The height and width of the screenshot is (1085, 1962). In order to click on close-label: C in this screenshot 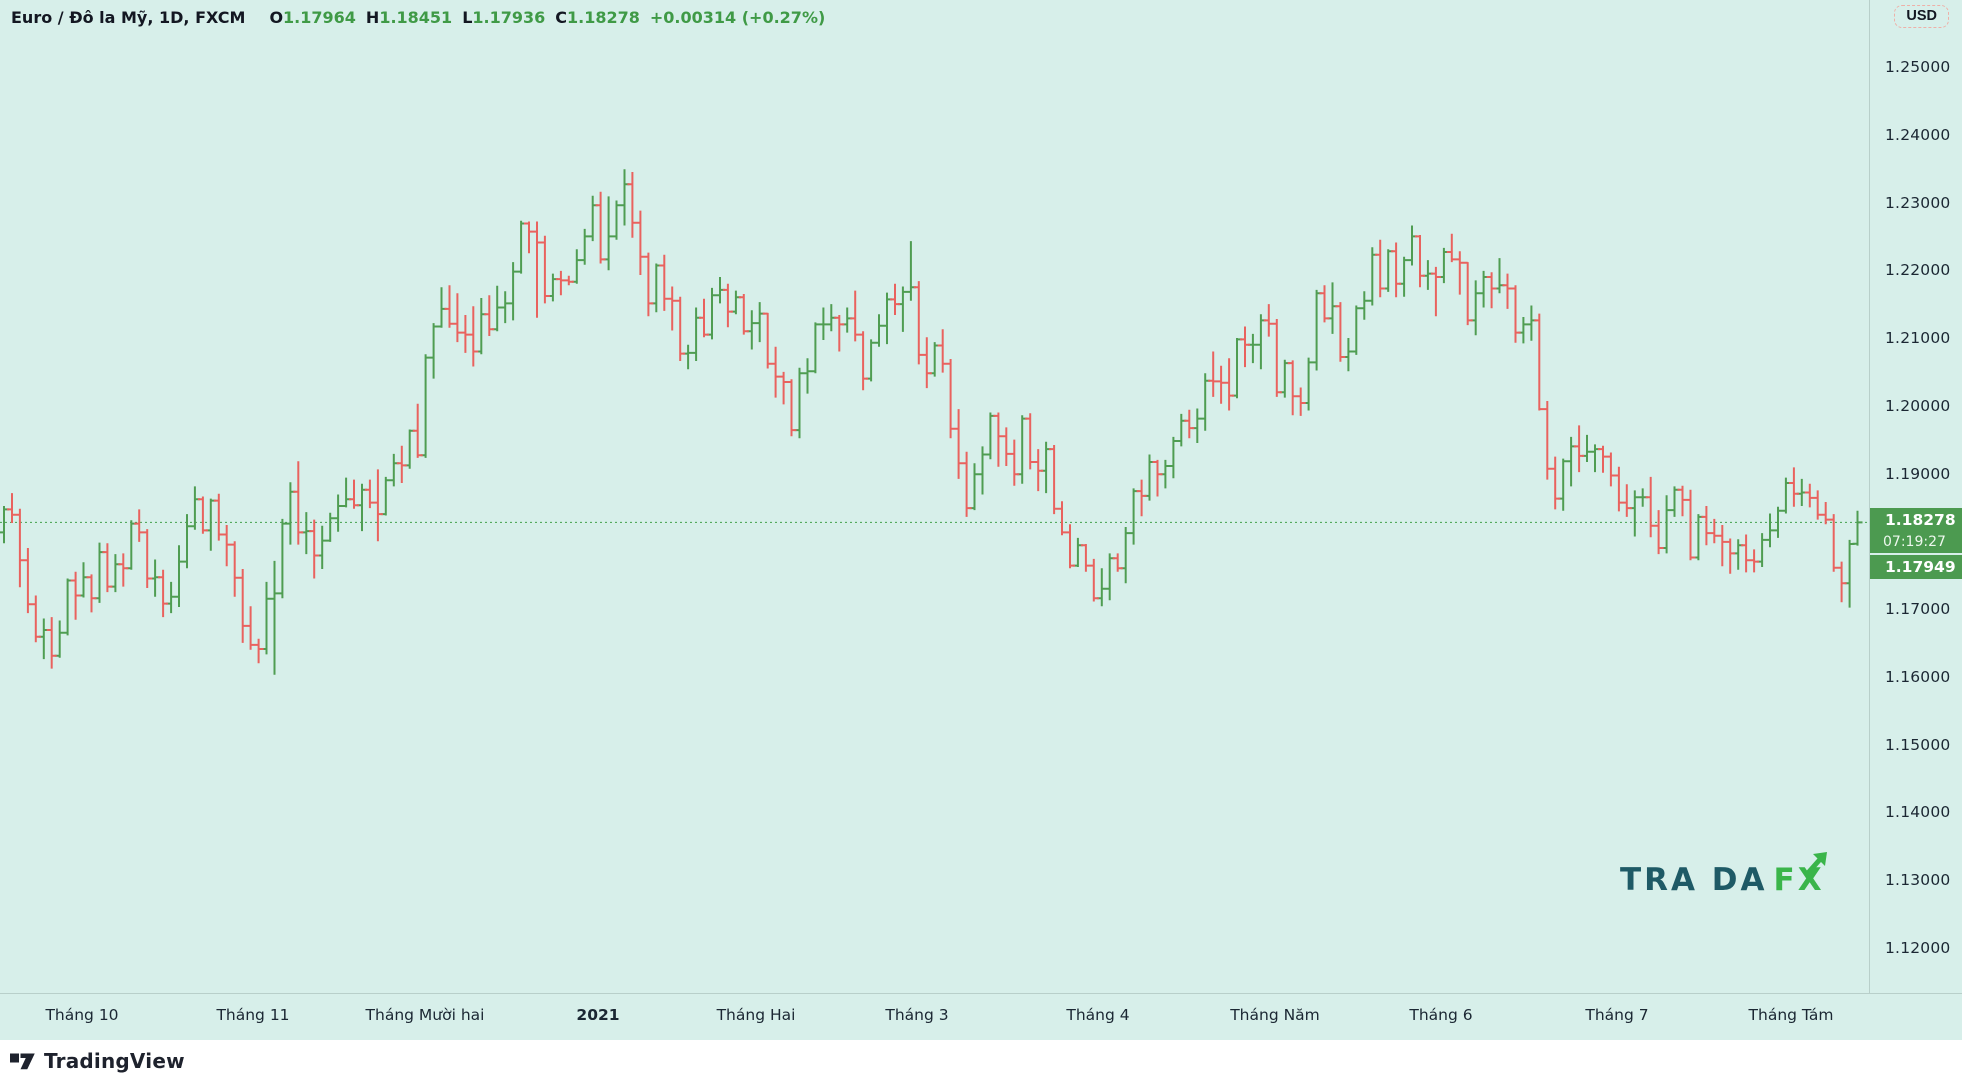, I will do `click(561, 17)`.